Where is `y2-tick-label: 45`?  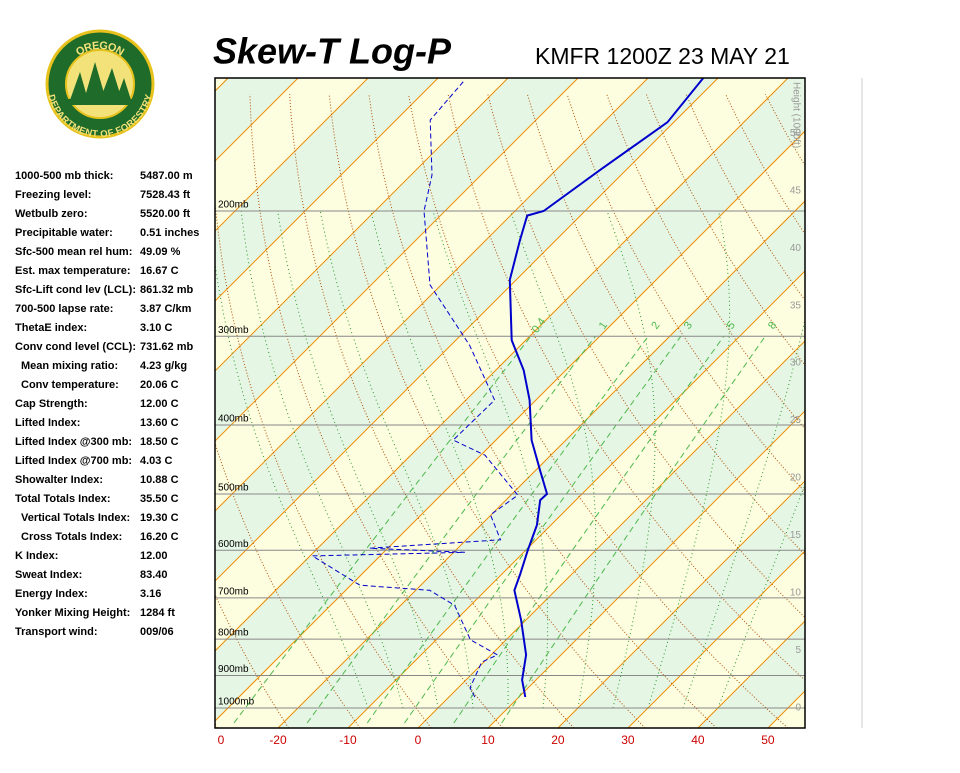
y2-tick-label: 45 is located at coordinates (796, 190).